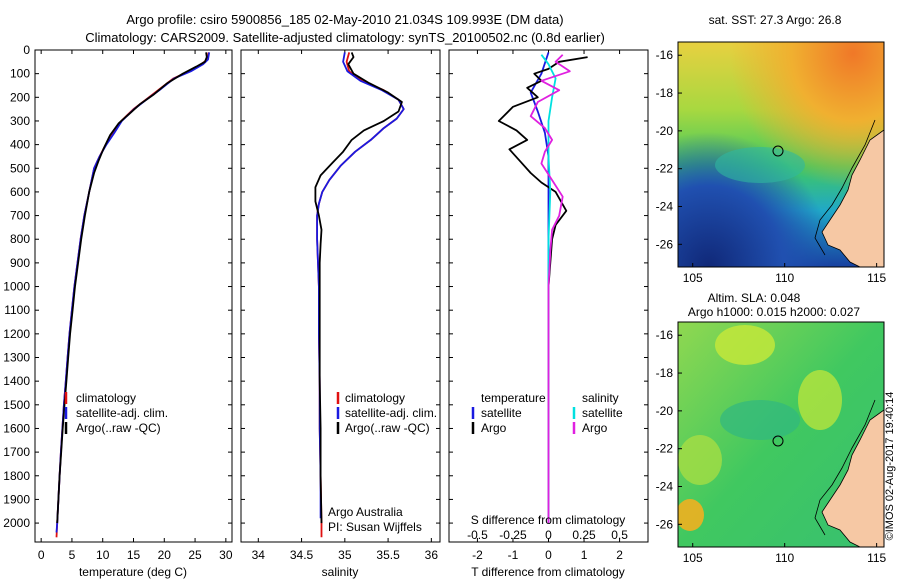 The height and width of the screenshot is (580, 900). I want to click on x-tick-label: 35, so click(345, 555).